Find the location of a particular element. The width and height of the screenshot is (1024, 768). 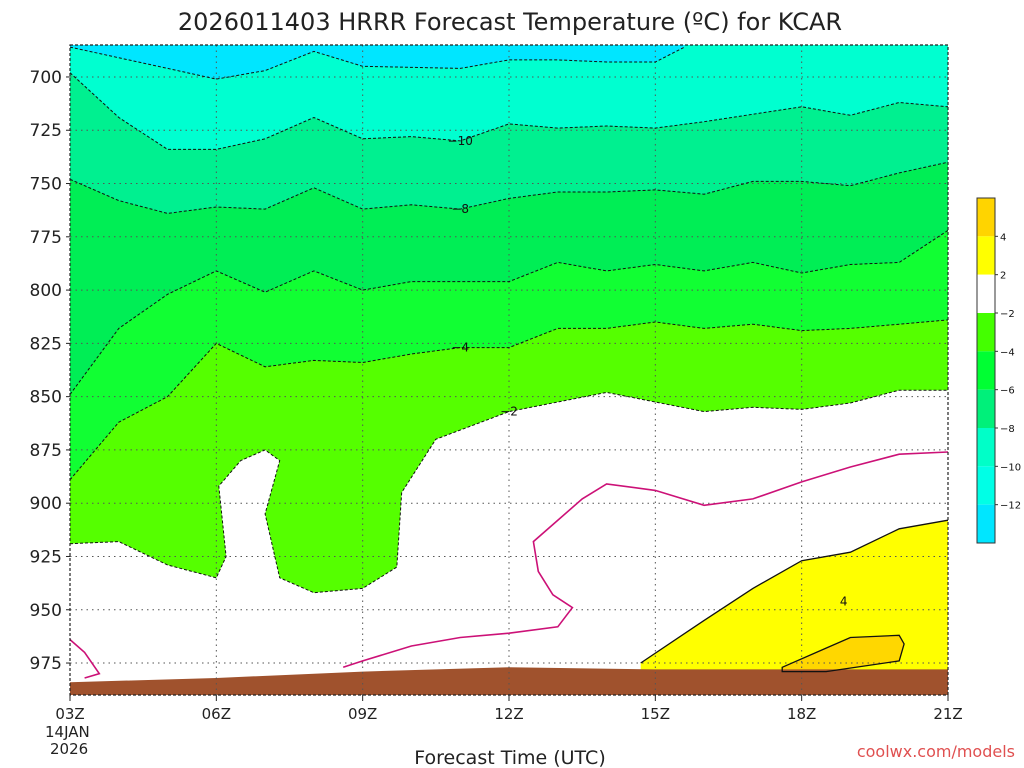

x-tick-label: 21Z is located at coordinates (947, 714).